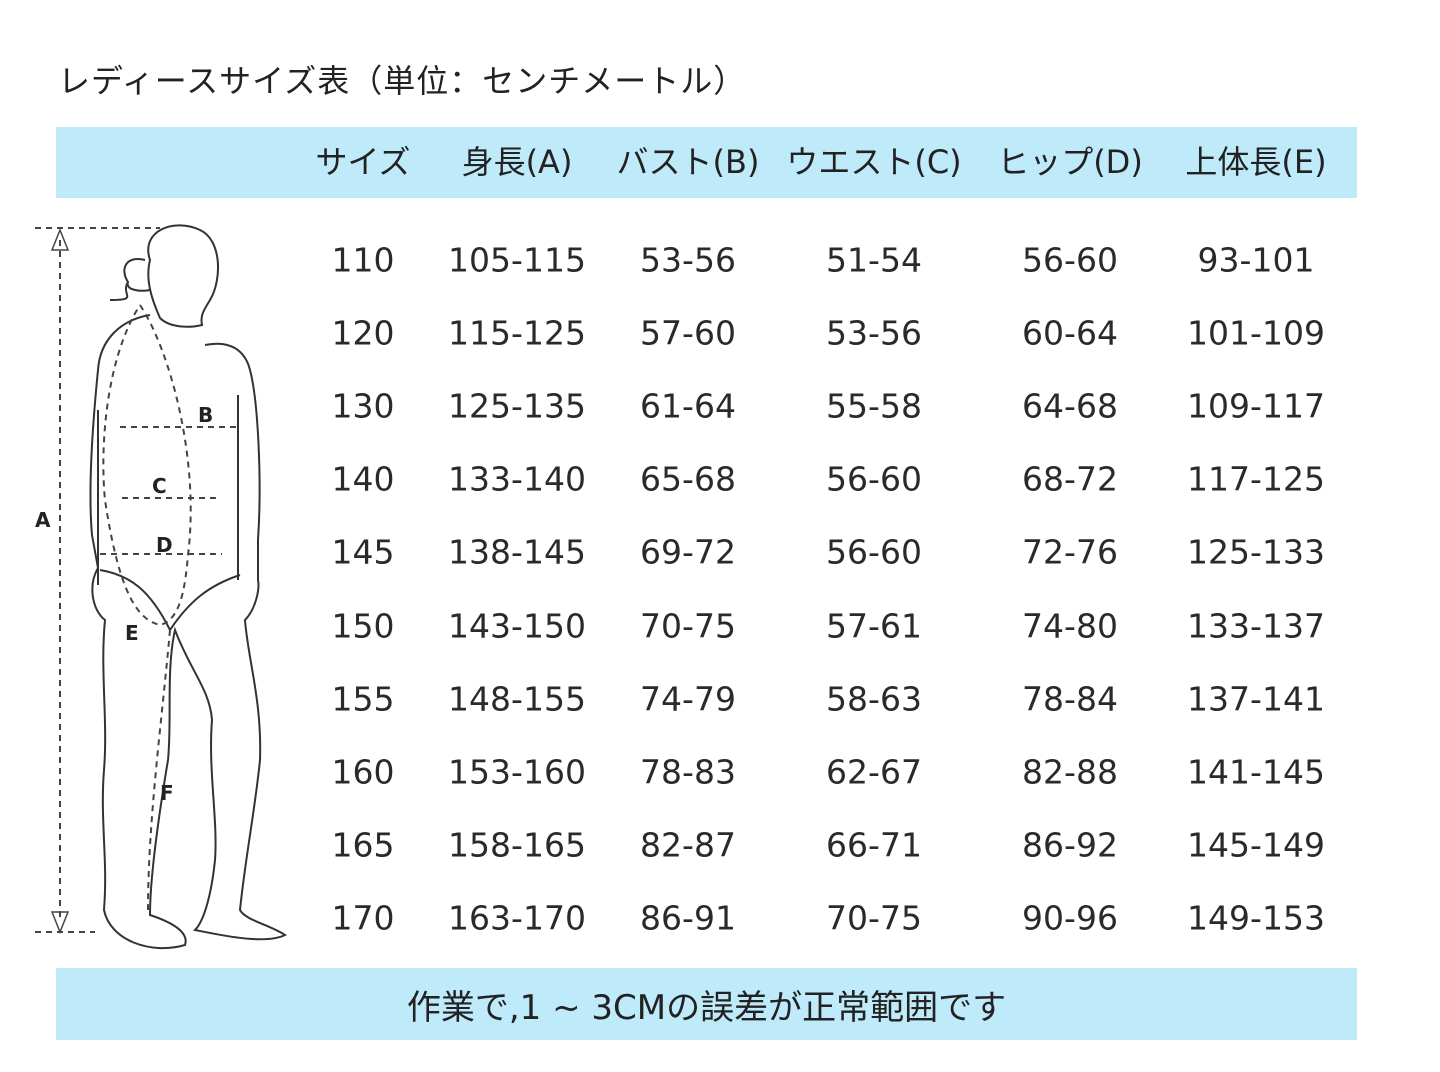  Describe the element at coordinates (159, 770) in the screenshot. I see `inseam-line` at that location.